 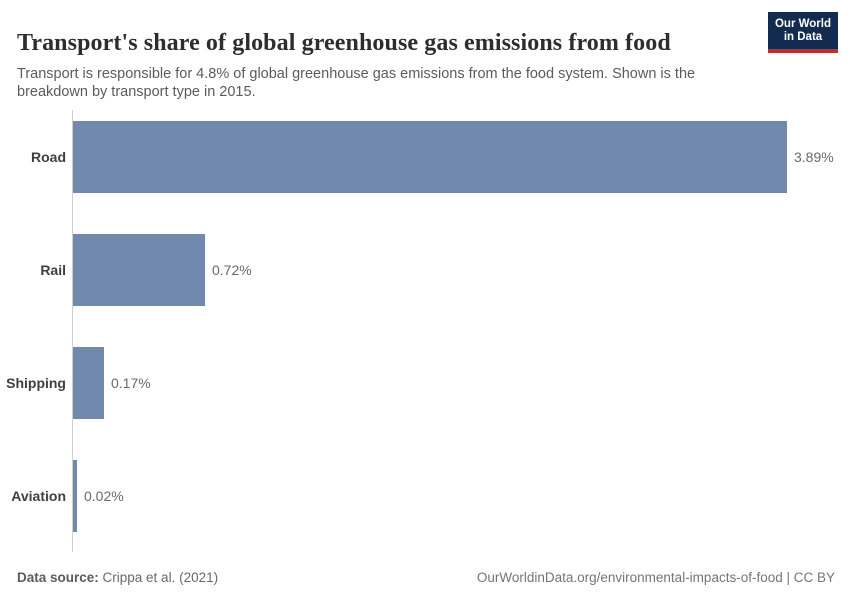 What do you see at coordinates (158, 577) in the screenshot?
I see `data-source-value: Crippa et al. (2021)` at bounding box center [158, 577].